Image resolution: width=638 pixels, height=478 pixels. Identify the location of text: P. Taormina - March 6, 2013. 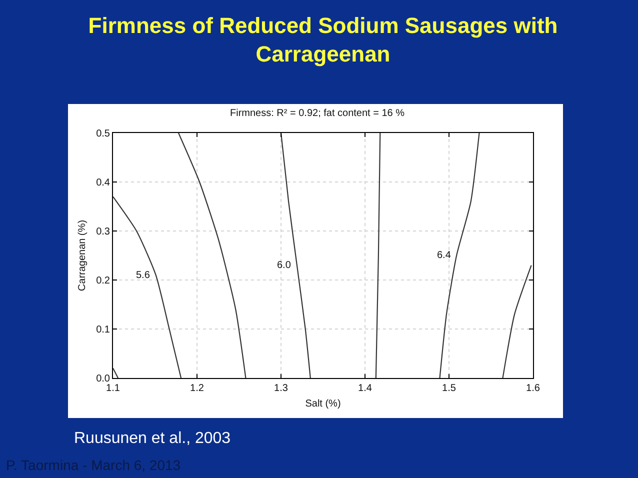
(93, 465).